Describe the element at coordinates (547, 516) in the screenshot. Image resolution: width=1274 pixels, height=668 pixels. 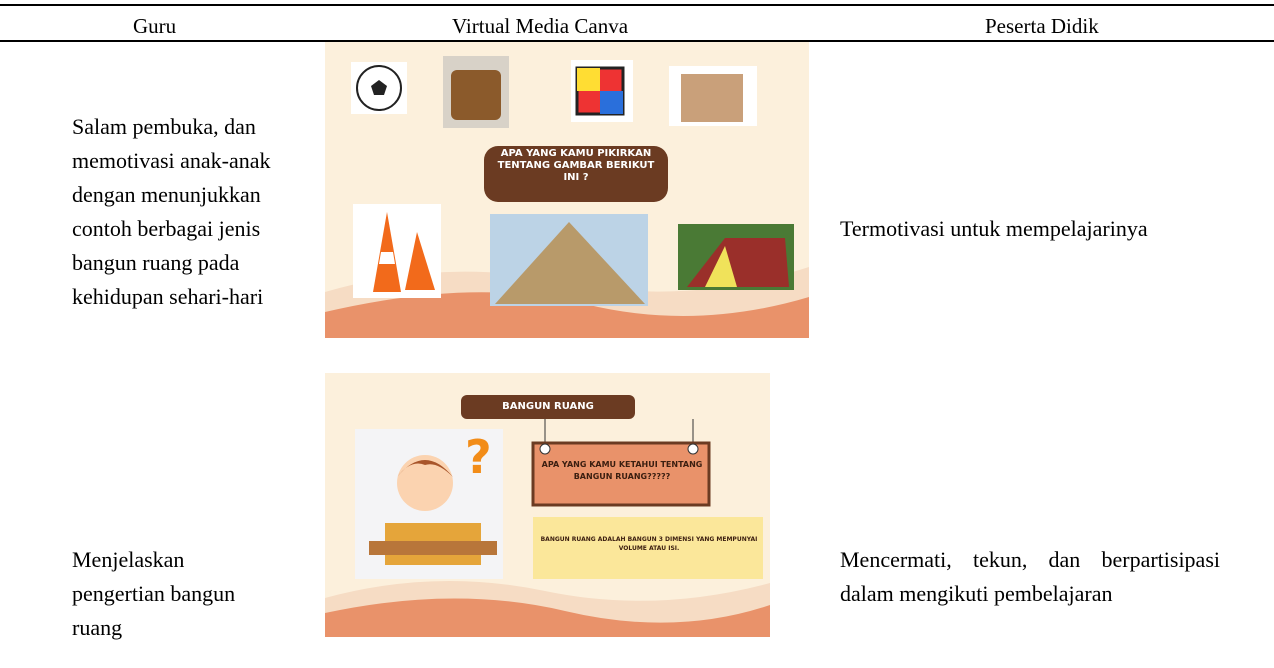
I see `slide-2-art: ?` at that location.